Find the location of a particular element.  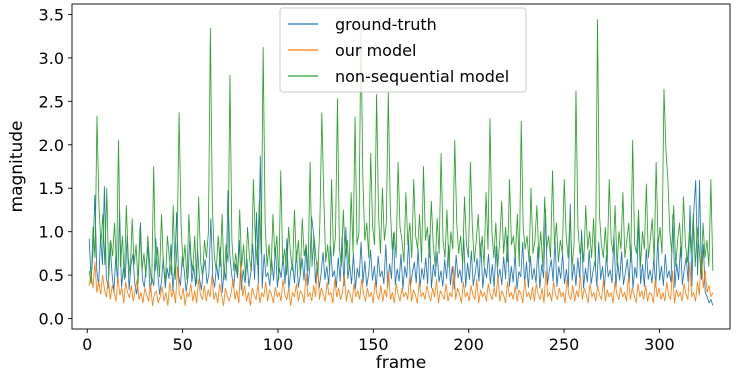

x-tick-label: 150 is located at coordinates (373, 344).